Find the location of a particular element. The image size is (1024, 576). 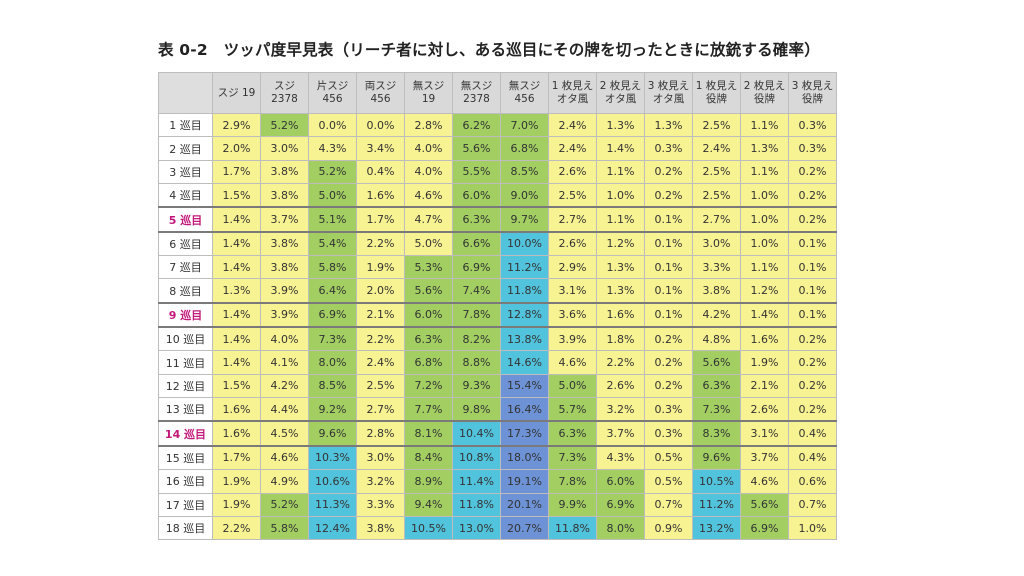

corner-cell is located at coordinates (185, 93).